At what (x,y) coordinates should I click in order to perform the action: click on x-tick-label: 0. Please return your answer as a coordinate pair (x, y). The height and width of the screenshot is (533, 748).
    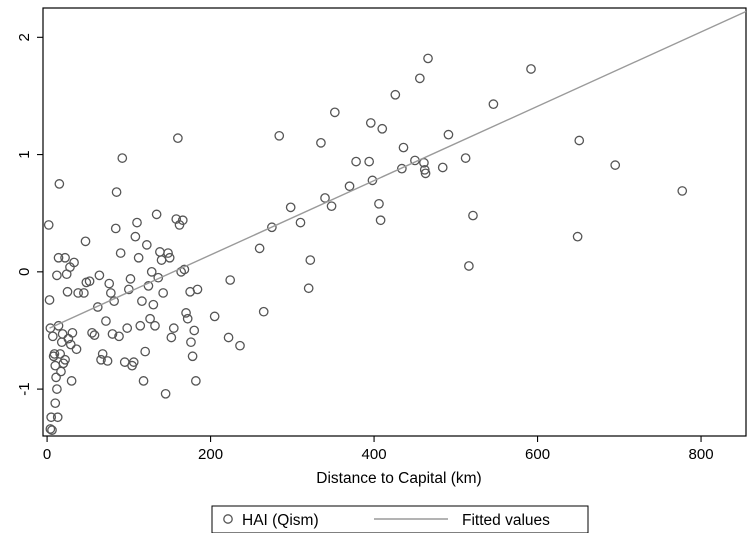
    Looking at the image, I should click on (47, 454).